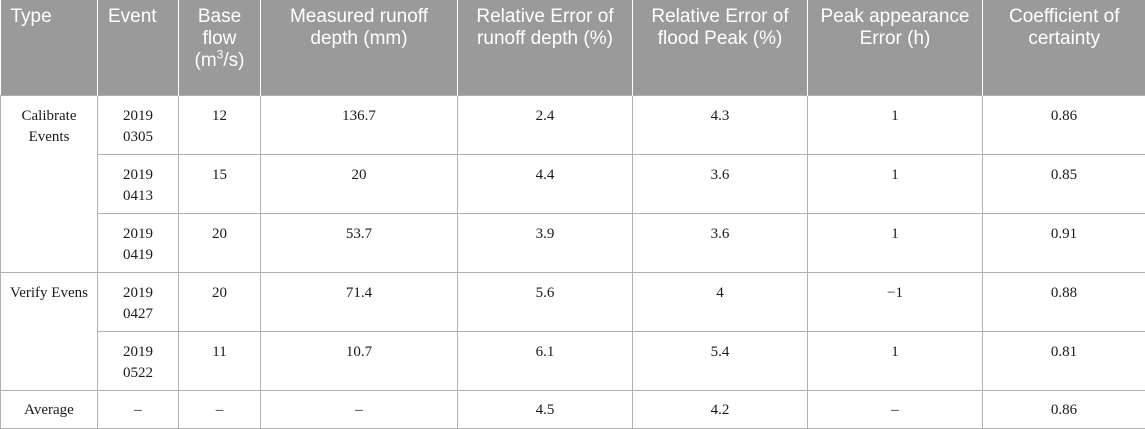 The width and height of the screenshot is (1145, 429). Describe the element at coordinates (49, 409) in the screenshot. I see `average-label: Average` at that location.